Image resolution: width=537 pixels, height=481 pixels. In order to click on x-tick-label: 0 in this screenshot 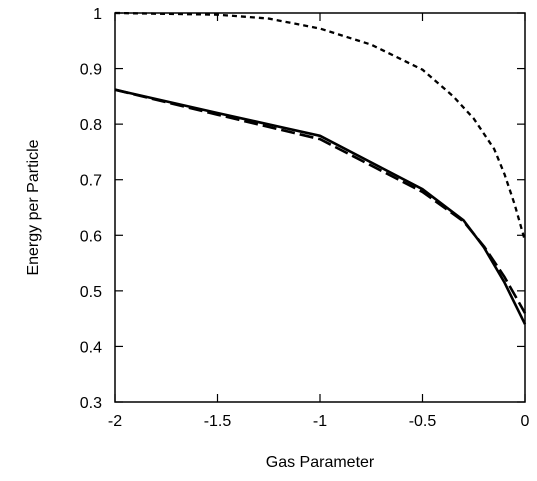, I will do `click(525, 421)`.